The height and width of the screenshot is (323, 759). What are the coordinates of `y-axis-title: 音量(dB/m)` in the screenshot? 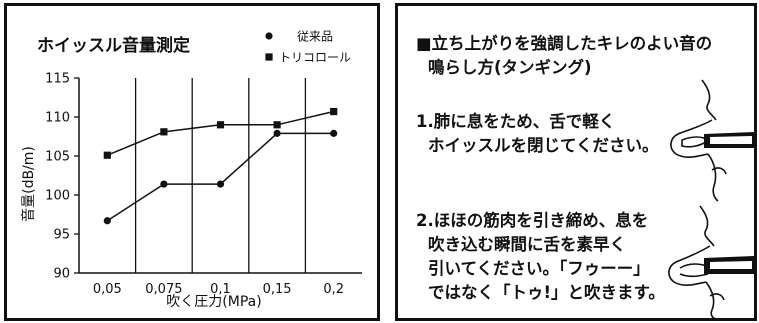 It's located at (28, 184).